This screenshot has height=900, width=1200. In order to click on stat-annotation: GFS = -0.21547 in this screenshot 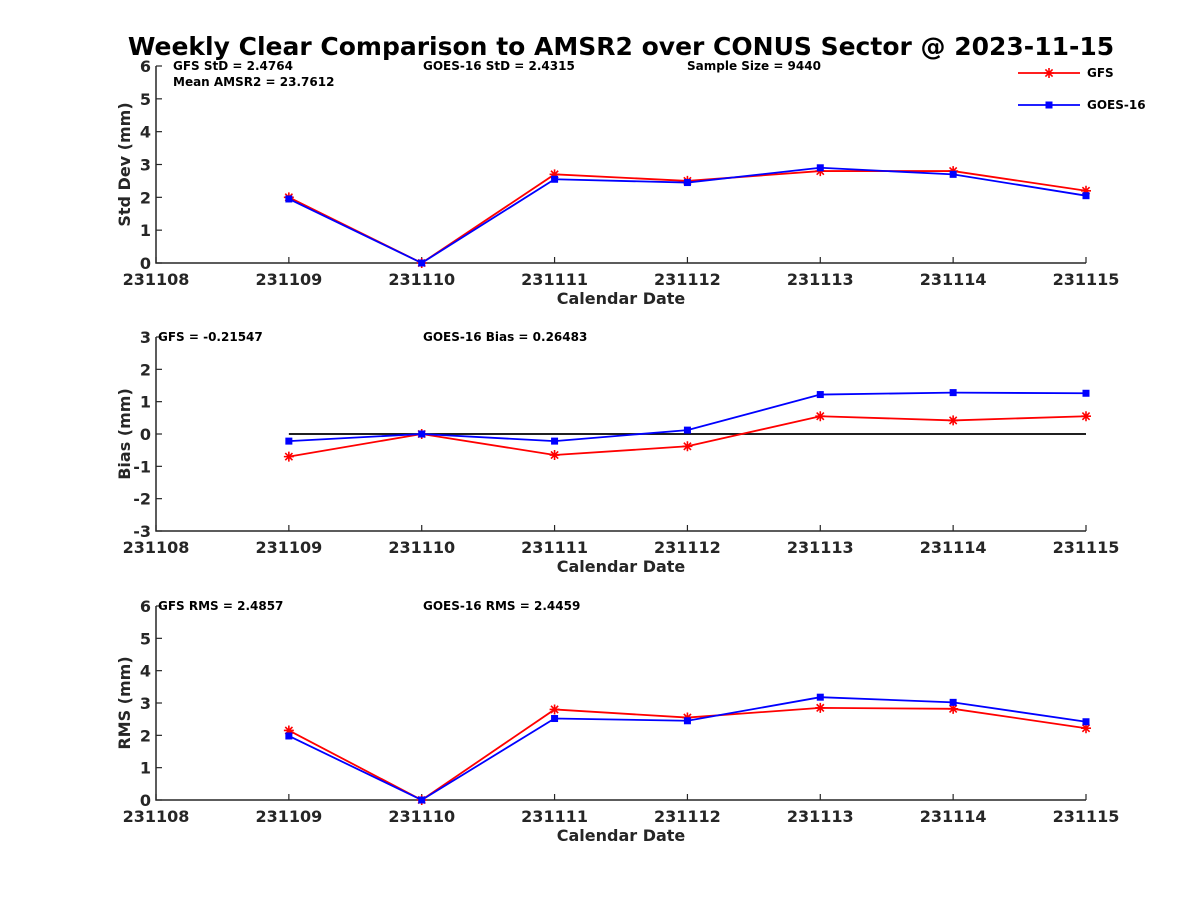, I will do `click(210, 337)`.